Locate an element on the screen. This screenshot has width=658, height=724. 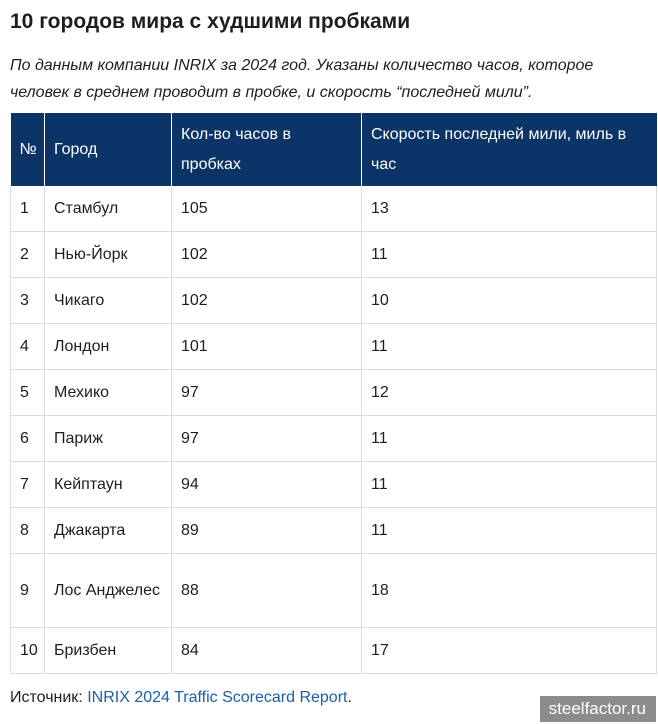
cell-number: 3 is located at coordinates (27, 300).